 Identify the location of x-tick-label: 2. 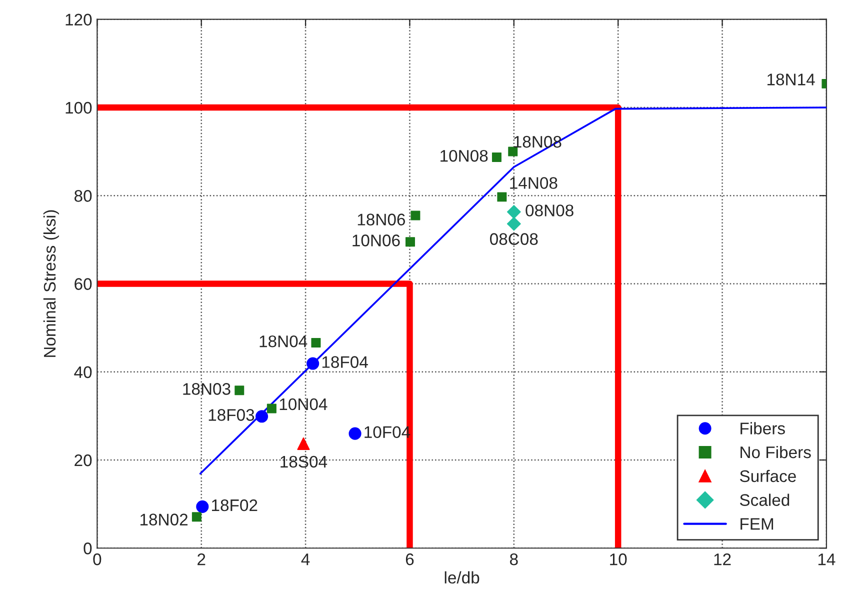
(202, 559).